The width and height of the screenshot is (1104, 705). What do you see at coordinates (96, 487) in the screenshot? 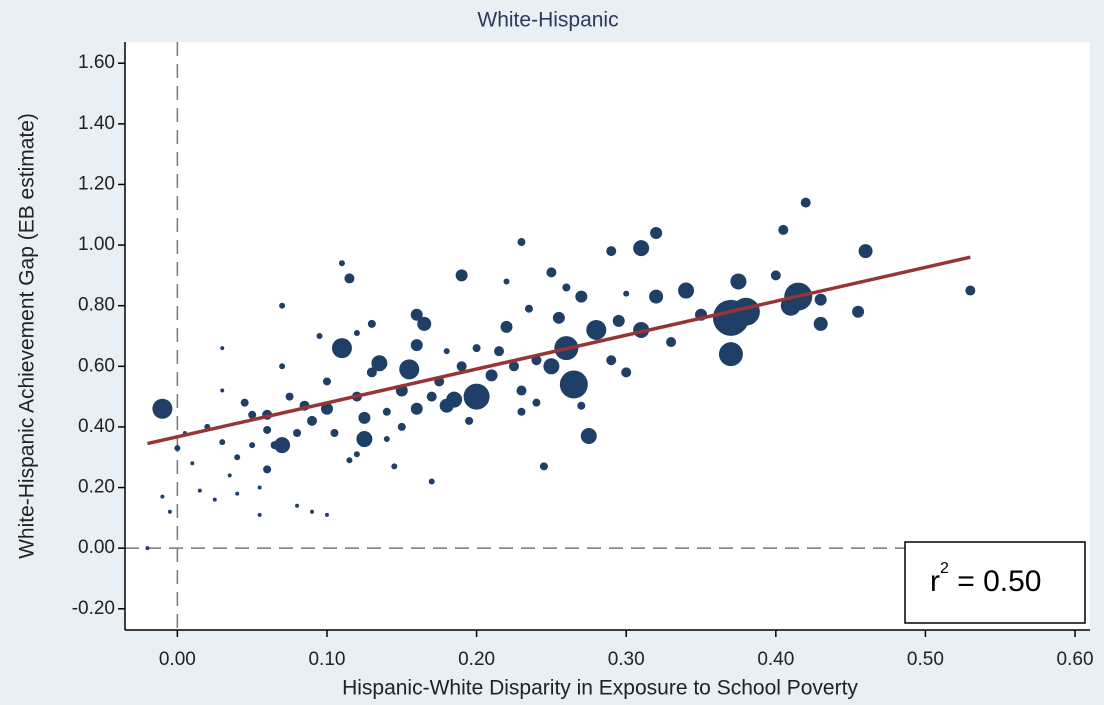
I see `y-tick-label: 0.20` at bounding box center [96, 487].